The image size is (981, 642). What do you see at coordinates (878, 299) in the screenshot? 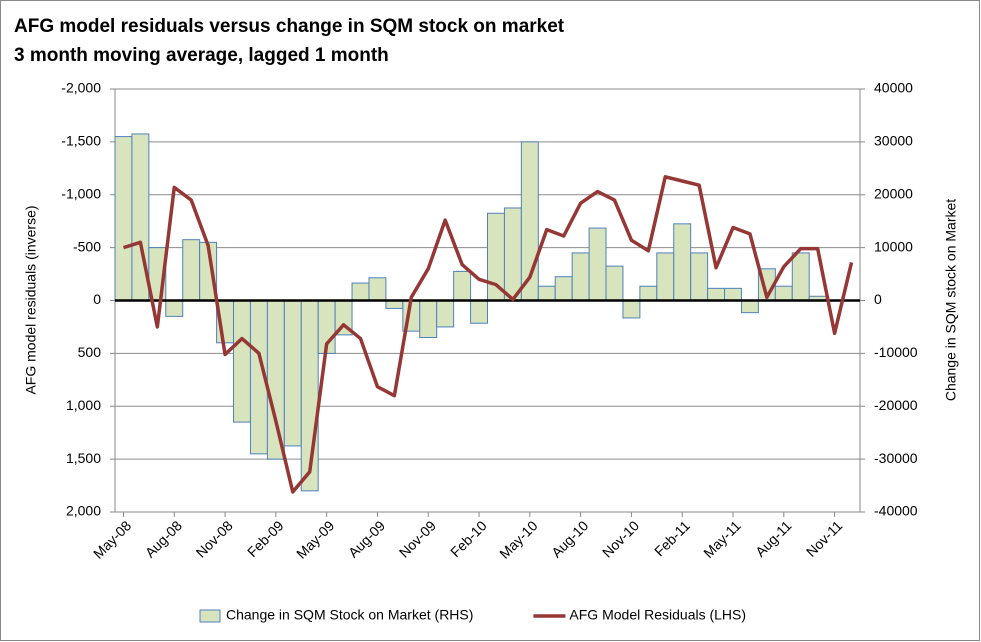
I see `y2-tick-label: 0` at bounding box center [878, 299].